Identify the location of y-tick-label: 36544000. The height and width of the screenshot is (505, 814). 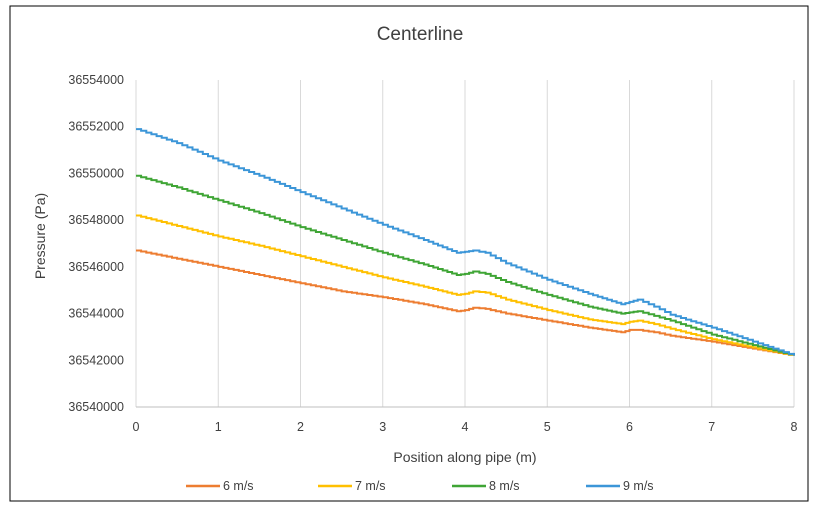
(96, 314).